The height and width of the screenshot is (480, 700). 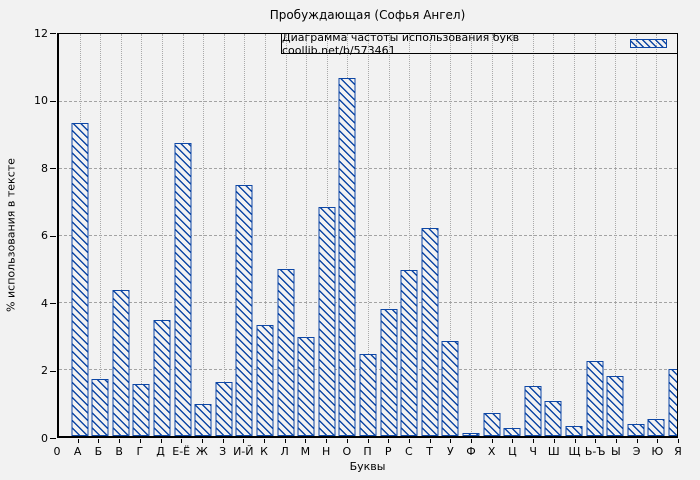 I want to click on bar-Ю, so click(x=656, y=427).